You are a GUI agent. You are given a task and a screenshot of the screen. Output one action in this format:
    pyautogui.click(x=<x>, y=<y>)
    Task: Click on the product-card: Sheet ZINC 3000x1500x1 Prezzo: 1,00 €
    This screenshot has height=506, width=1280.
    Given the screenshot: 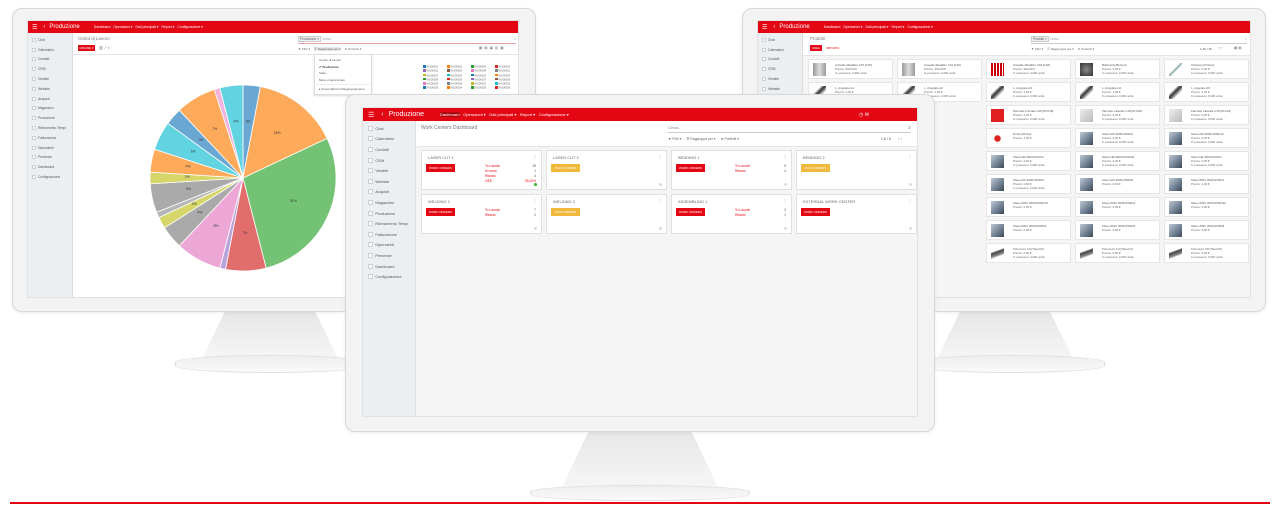 What is the action you would take?
    pyautogui.click(x=1206, y=184)
    